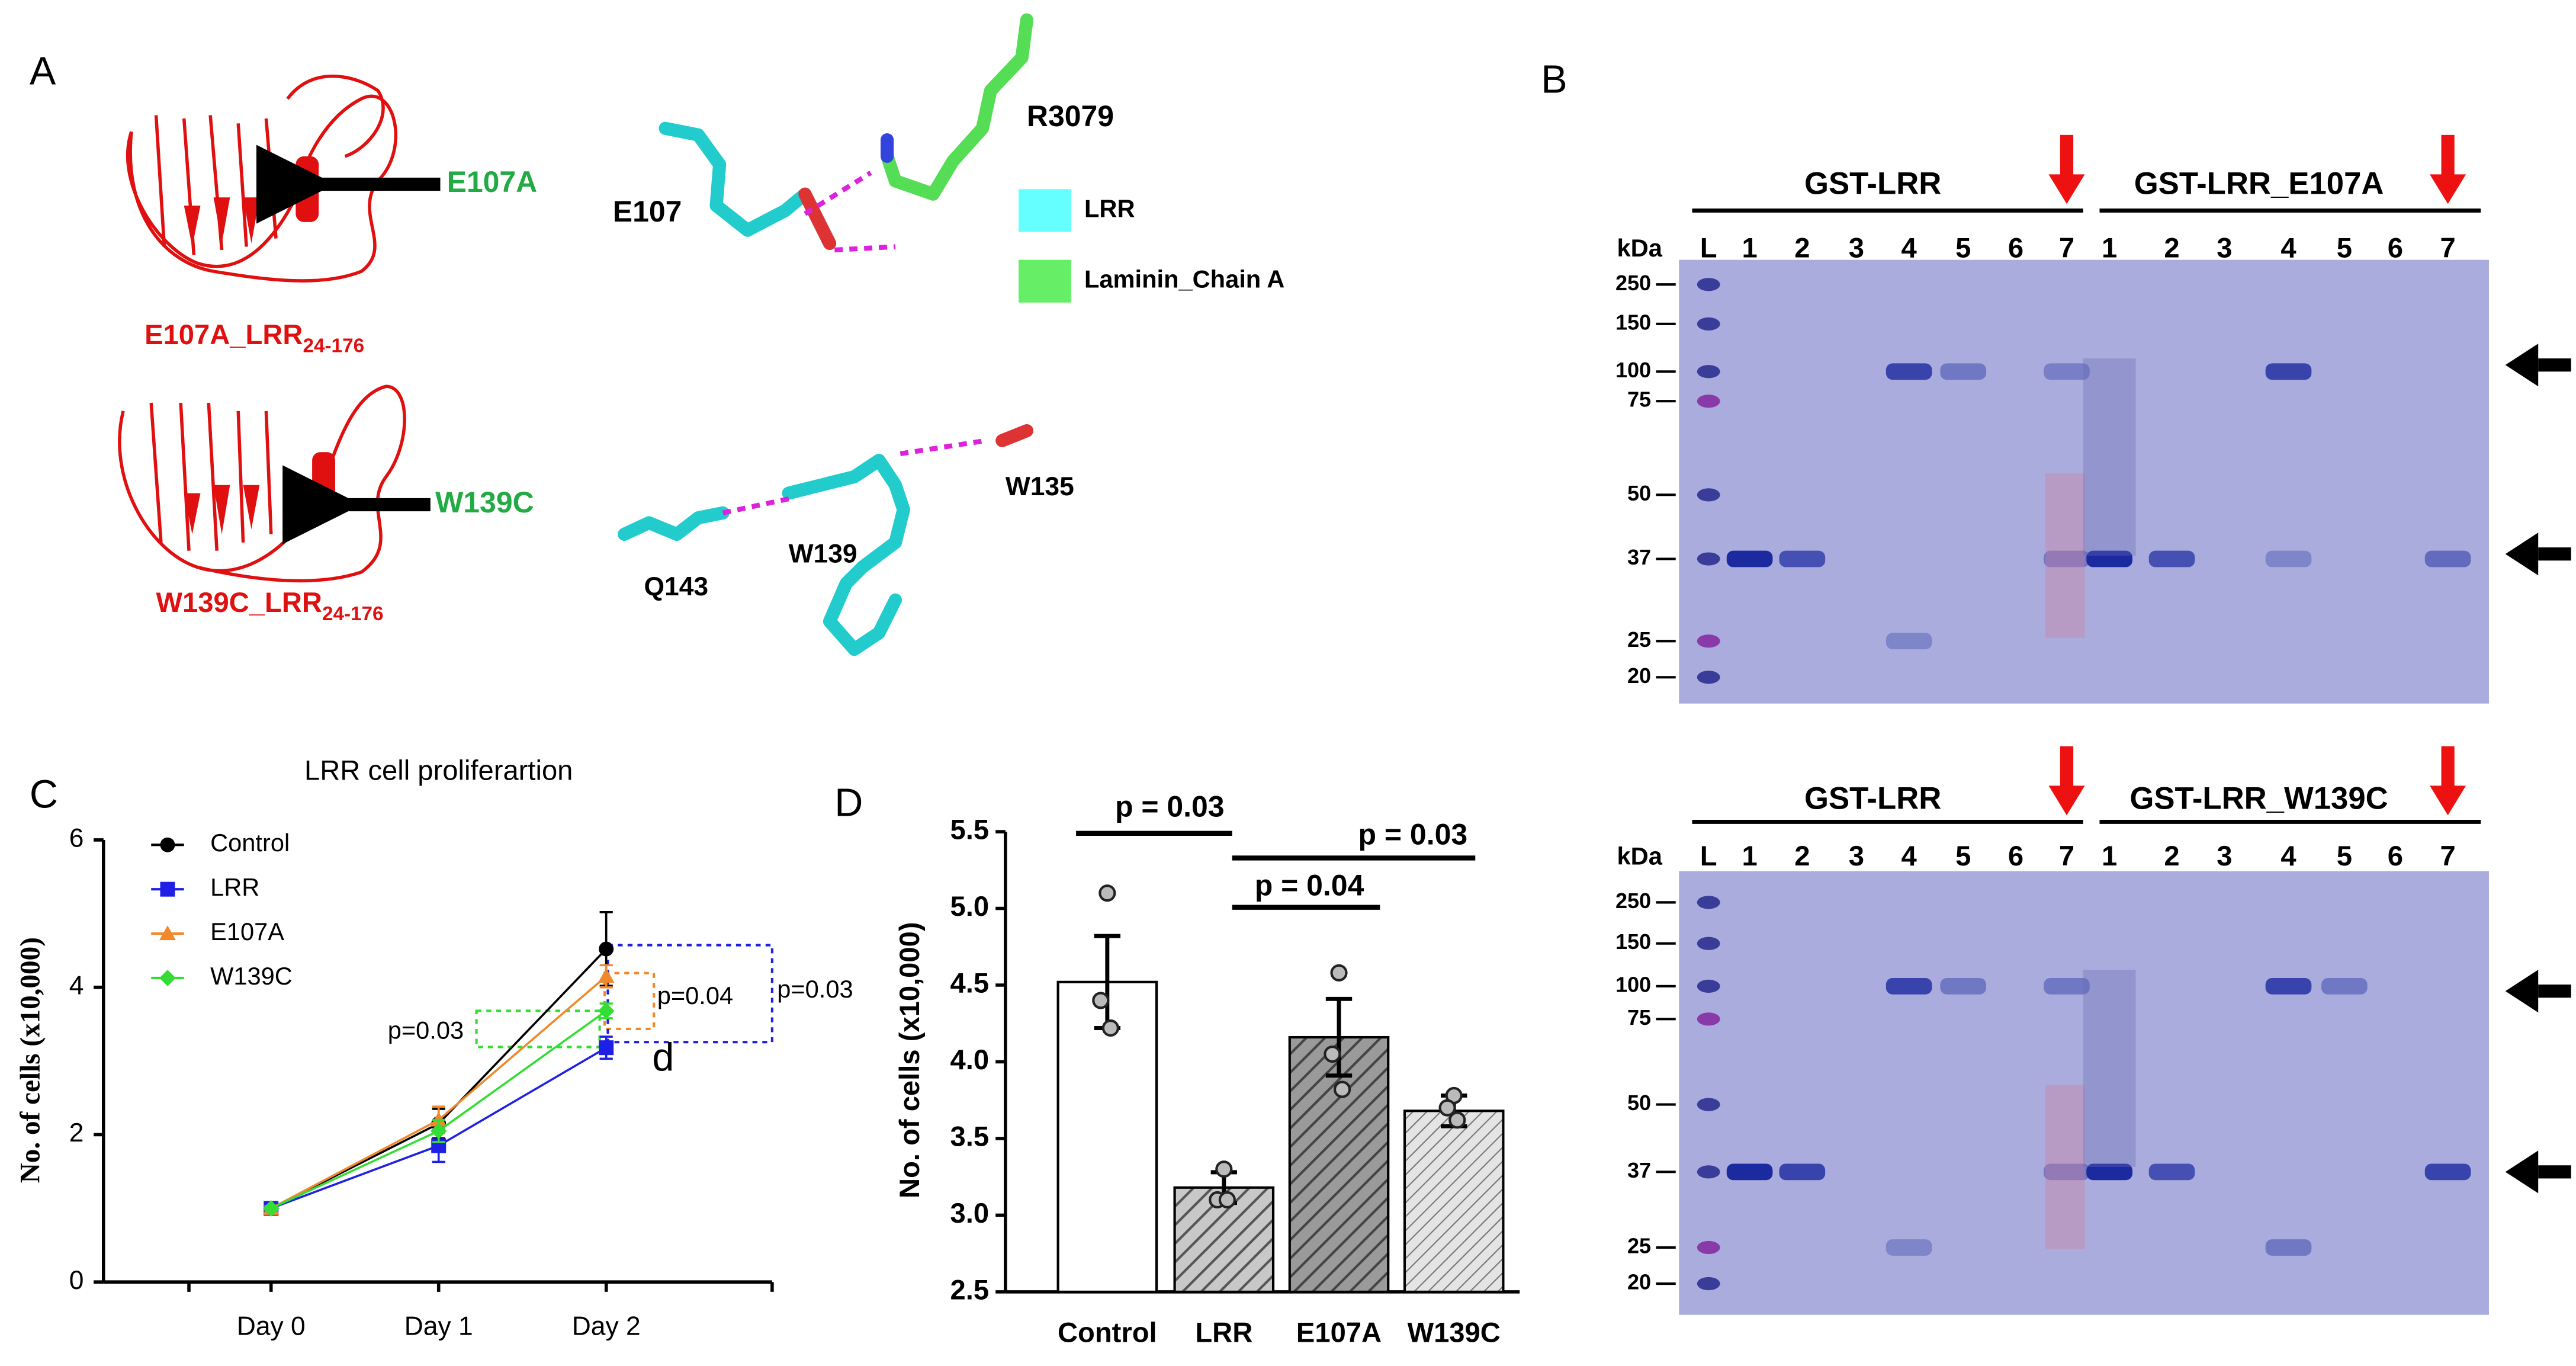  What do you see at coordinates (1639, 1017) in the screenshot?
I see `marker-label: 75` at bounding box center [1639, 1017].